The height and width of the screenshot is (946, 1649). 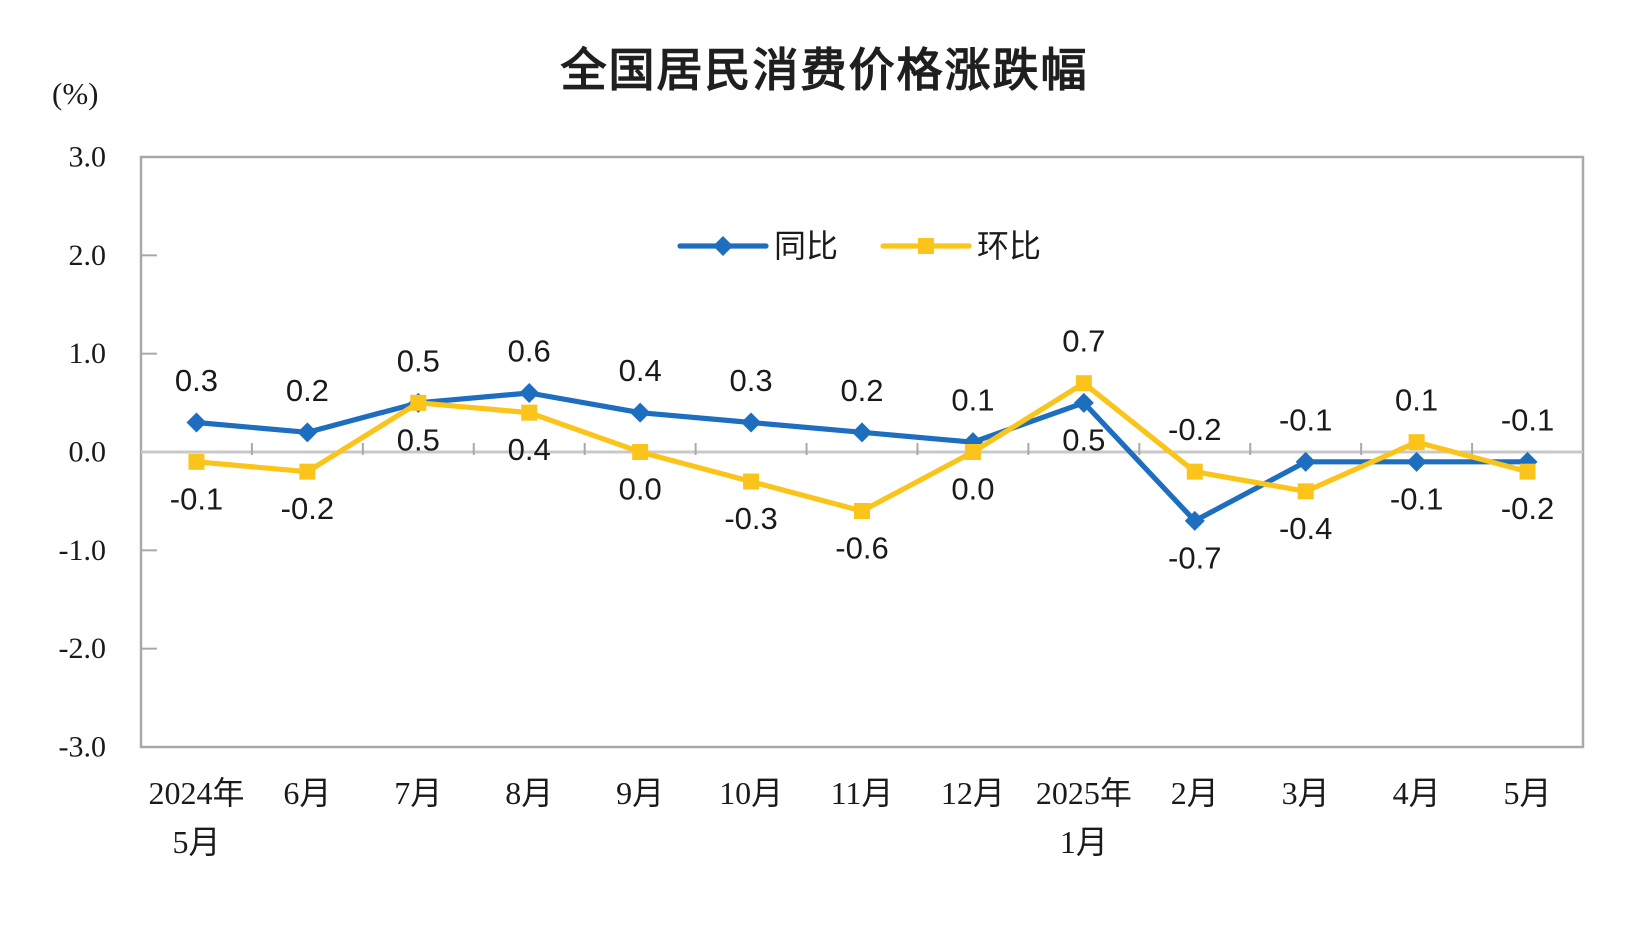 What do you see at coordinates (83, 550) in the screenshot?
I see `y-axis-tick-label: -1.0` at bounding box center [83, 550].